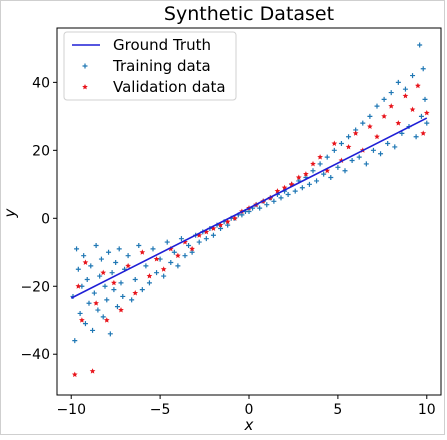 This screenshot has width=447, height=440. What do you see at coordinates (10, 212) in the screenshot?
I see `y-axis-title: y` at bounding box center [10, 212].